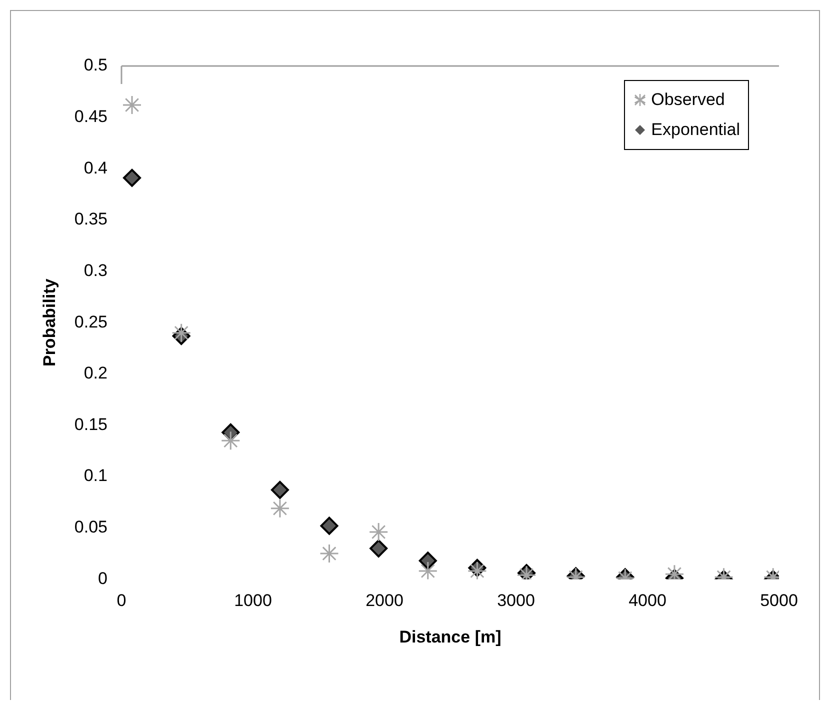  I want to click on x-tick-label: 3000, so click(516, 600).